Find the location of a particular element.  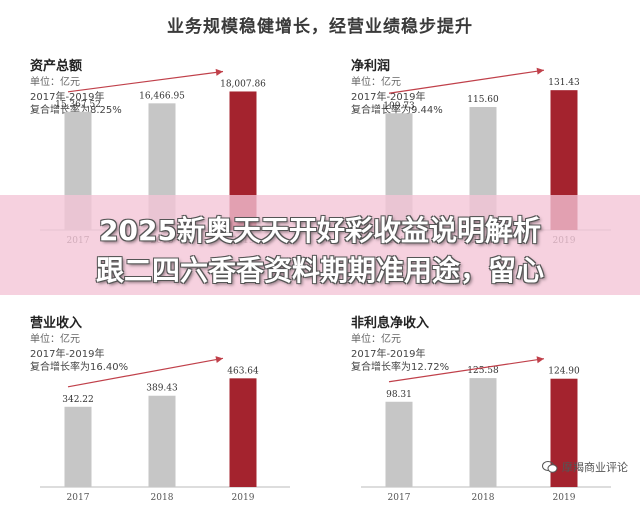

panel-growth: 复合增长率为8.25% is located at coordinates (76, 110).